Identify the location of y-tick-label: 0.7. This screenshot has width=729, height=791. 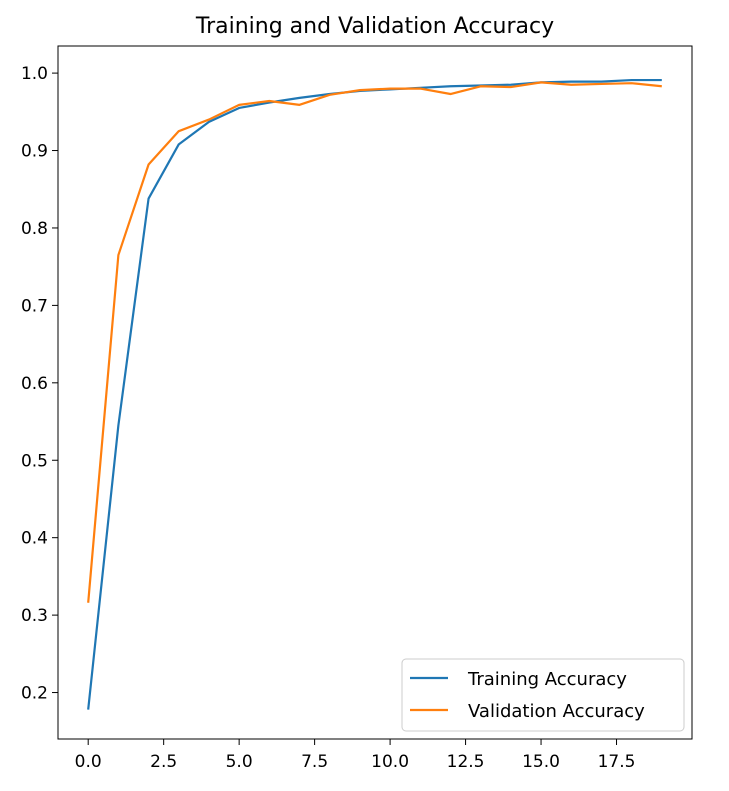
(34, 306).